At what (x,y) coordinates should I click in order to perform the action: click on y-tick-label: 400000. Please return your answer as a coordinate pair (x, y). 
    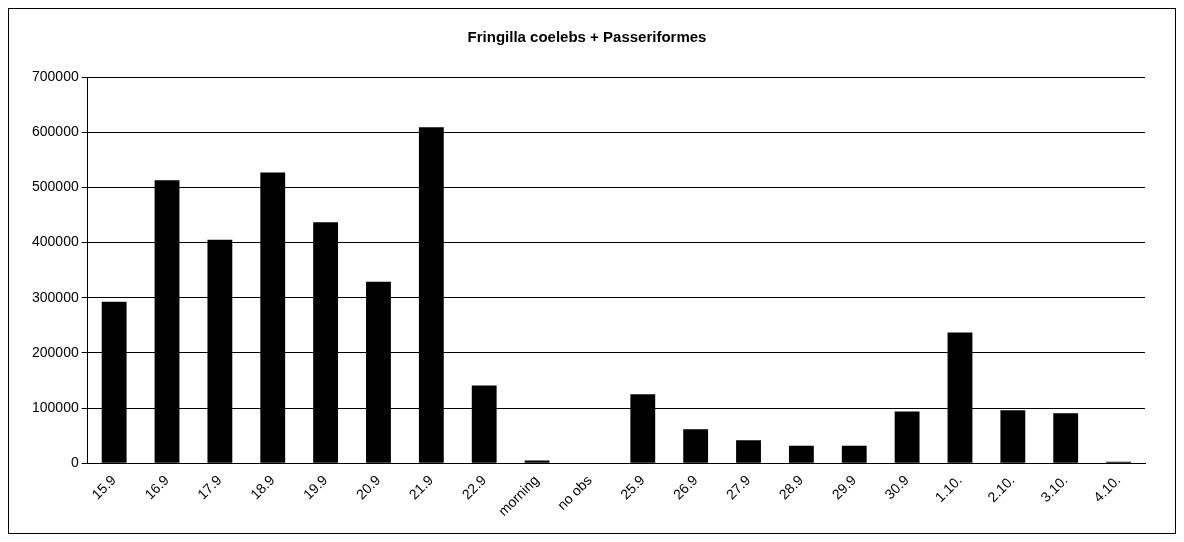
    Looking at the image, I should click on (55, 241).